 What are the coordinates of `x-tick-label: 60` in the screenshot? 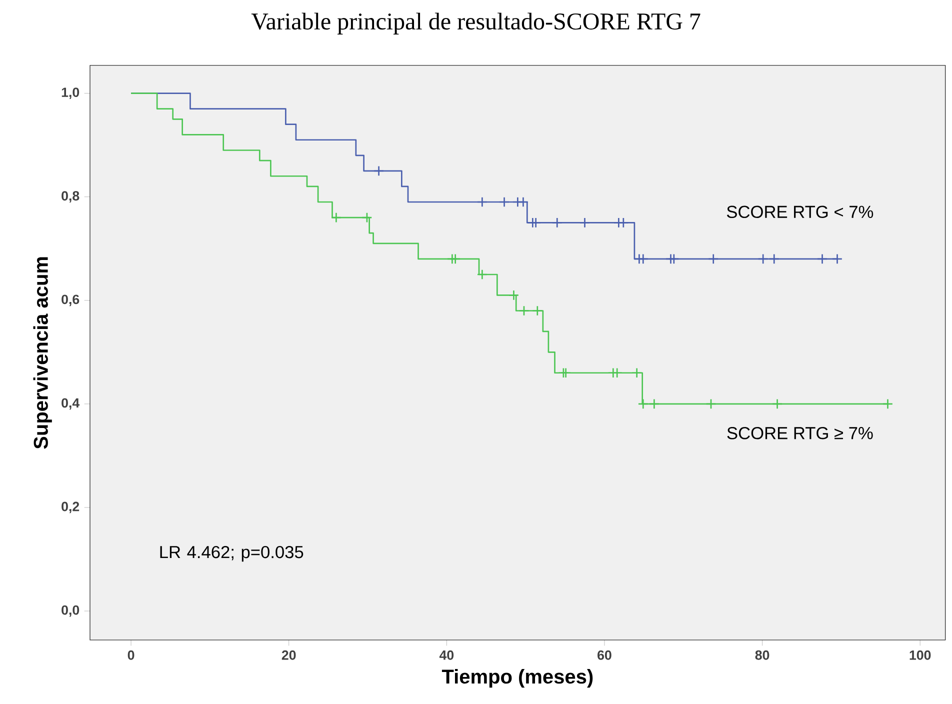 It's located at (605, 655).